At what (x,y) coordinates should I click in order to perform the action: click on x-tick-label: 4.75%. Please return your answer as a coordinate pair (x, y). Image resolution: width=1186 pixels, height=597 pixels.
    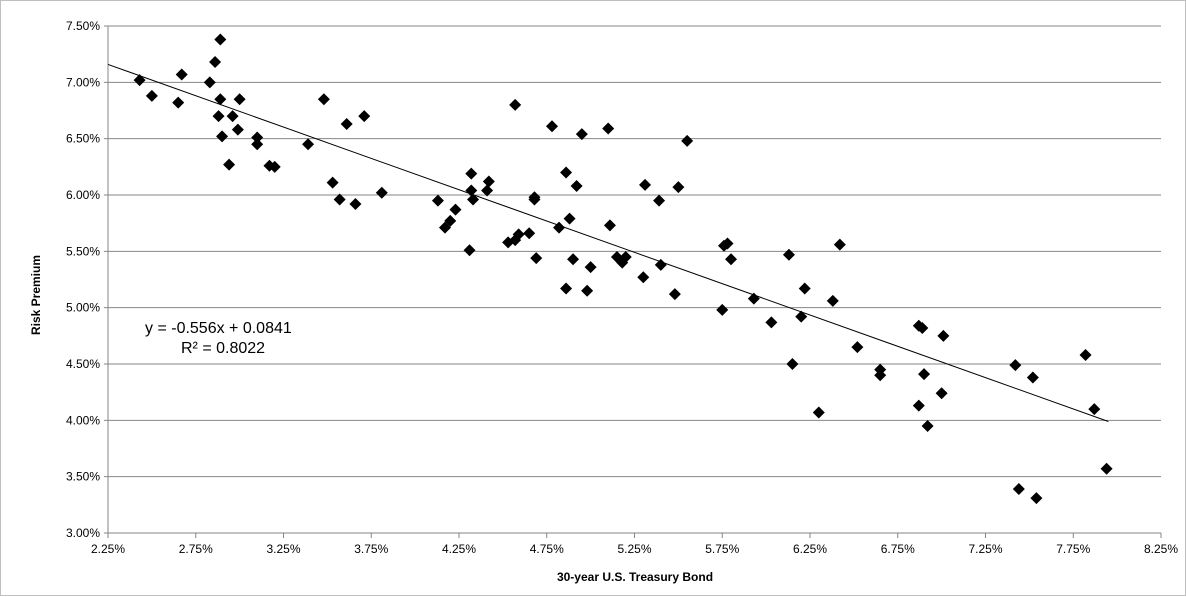
    Looking at the image, I should click on (547, 549).